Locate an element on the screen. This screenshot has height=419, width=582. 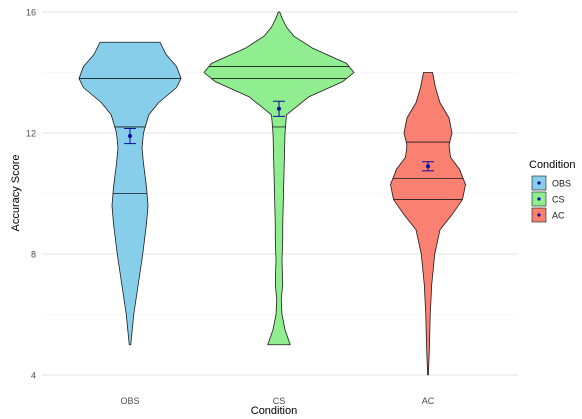
violin-body is located at coordinates (428, 224).